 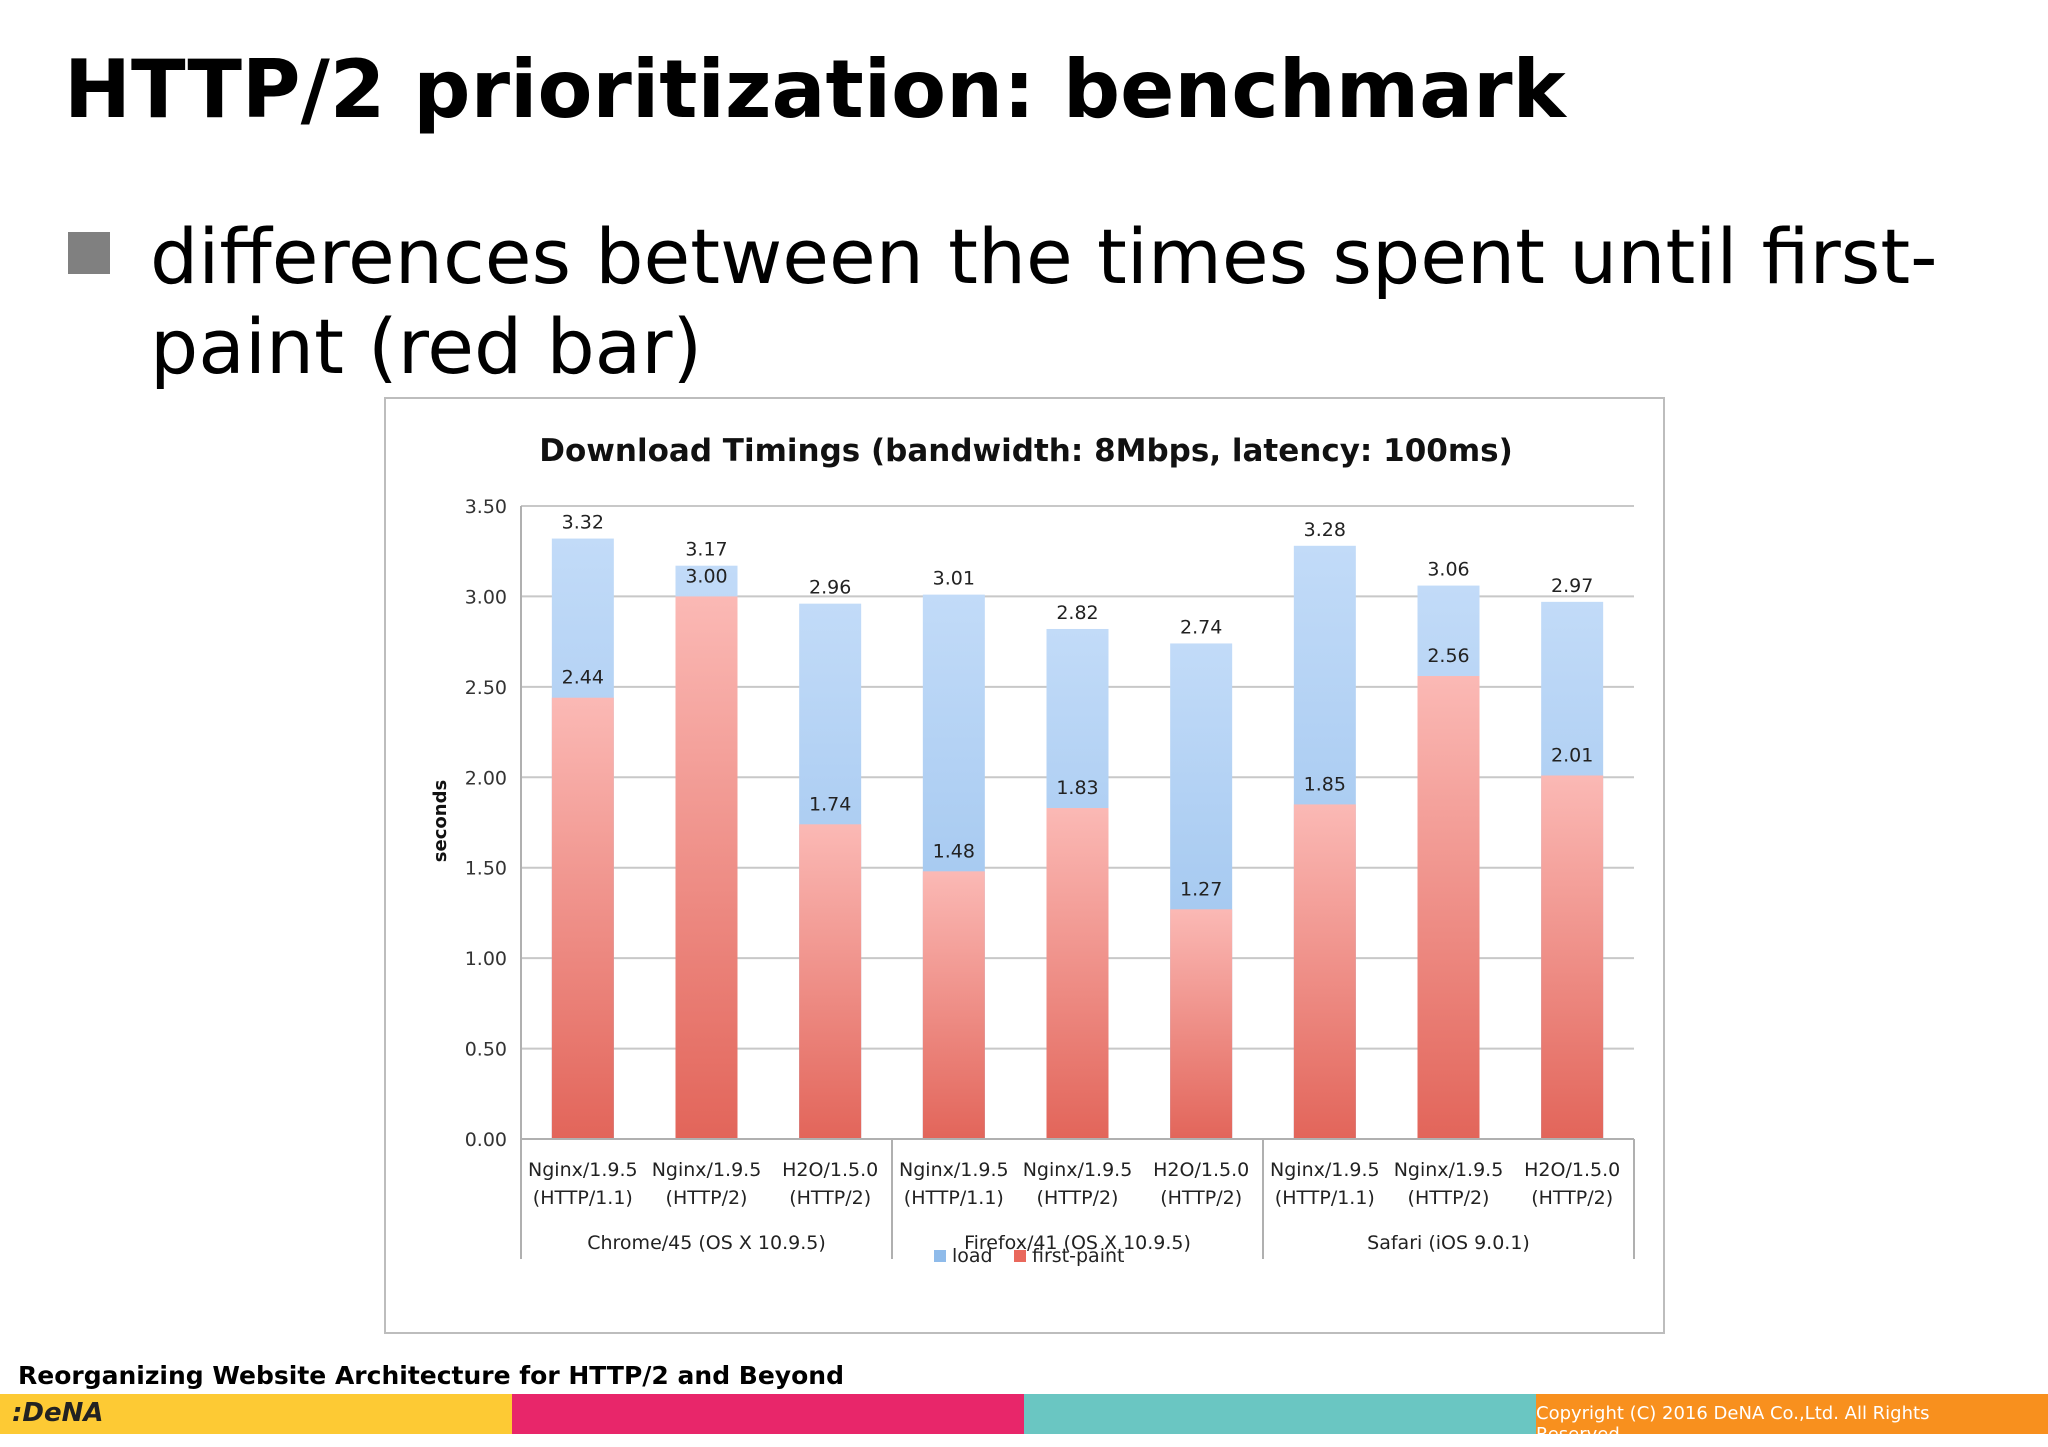 I want to click on x-group-label: Safari (iOS 9.0.1), so click(x=1448, y=1243).